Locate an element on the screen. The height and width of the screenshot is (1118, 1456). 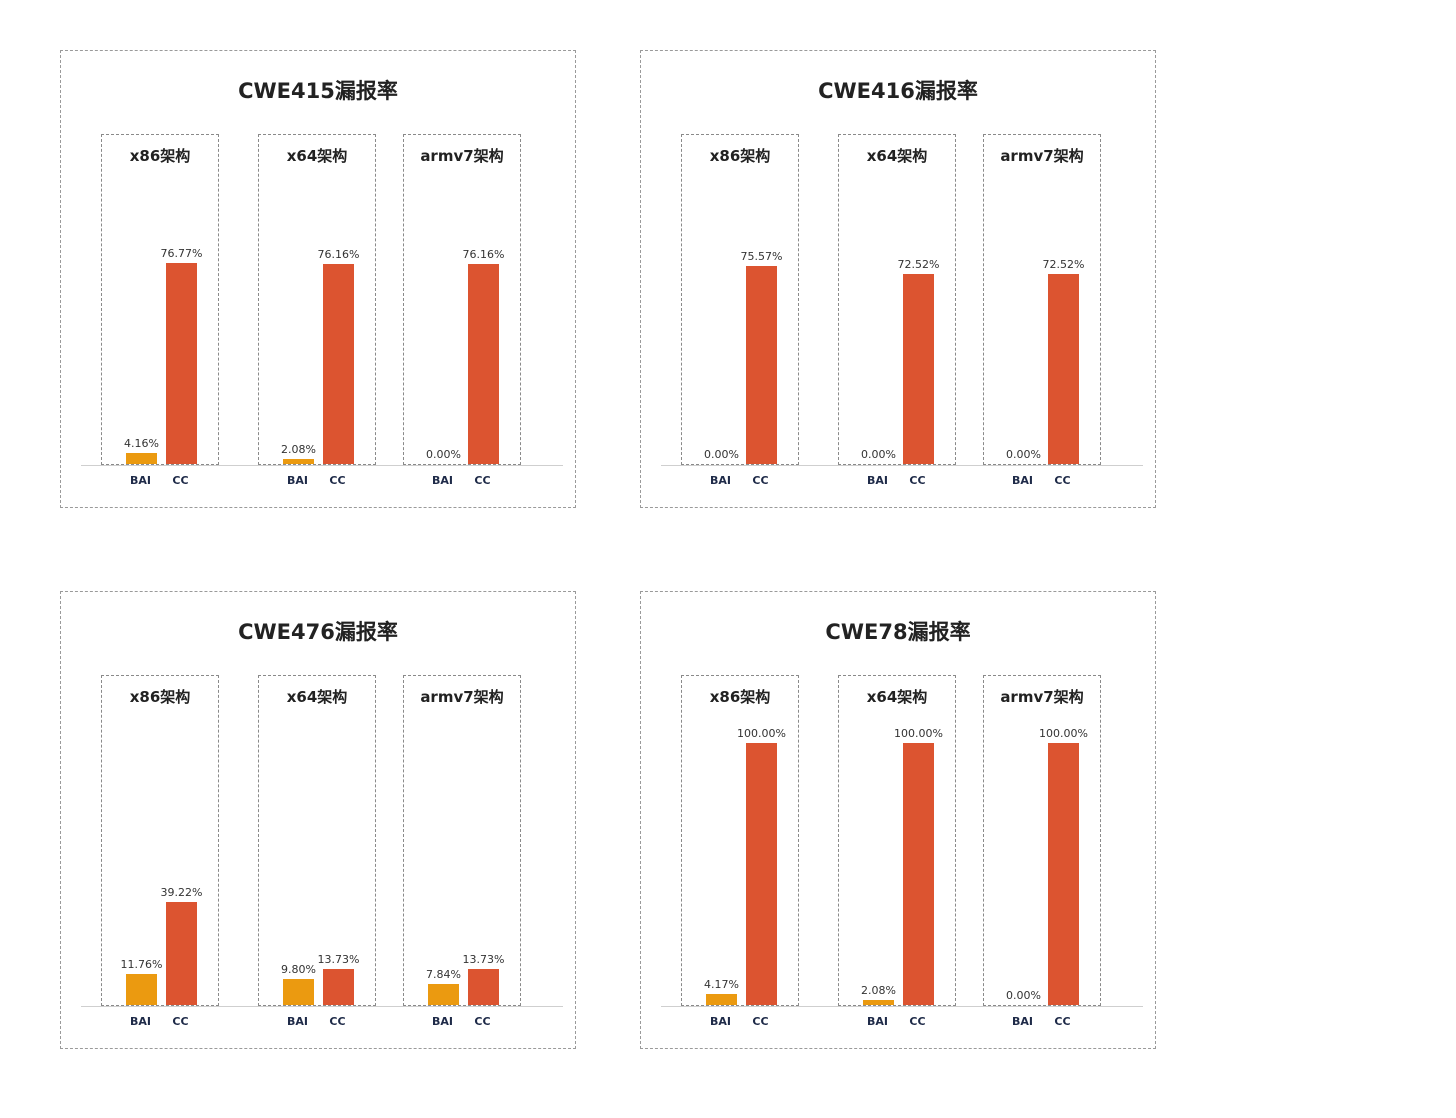
arch-group: armv7架构 0.00% 72.52% is located at coordinates (1042, 299).